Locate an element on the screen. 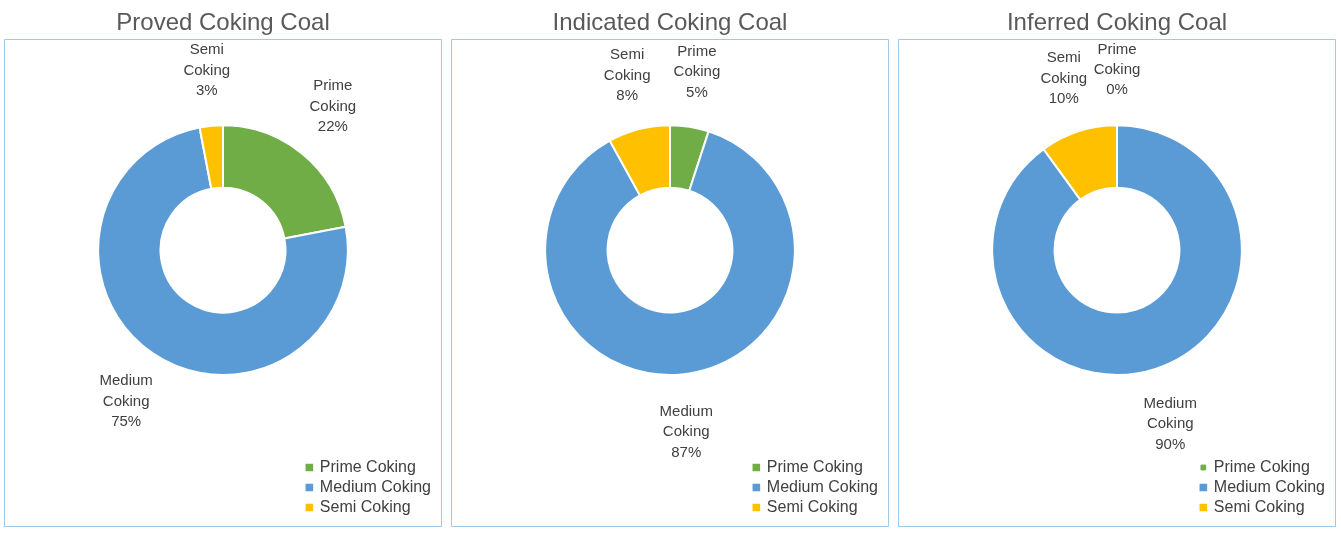 Image resolution: width=1341 pixels, height=536 pixels. chart-title: Indicated Coking Coal is located at coordinates (670, 21).